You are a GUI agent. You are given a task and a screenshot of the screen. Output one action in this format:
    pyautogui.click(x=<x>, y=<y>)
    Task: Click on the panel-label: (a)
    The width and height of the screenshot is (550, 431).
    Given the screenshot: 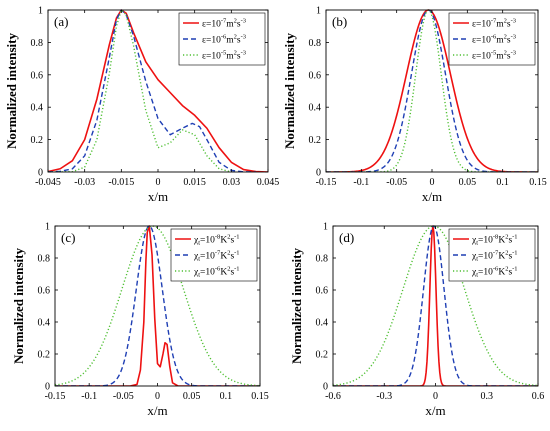 What is the action you would take?
    pyautogui.click(x=61, y=21)
    